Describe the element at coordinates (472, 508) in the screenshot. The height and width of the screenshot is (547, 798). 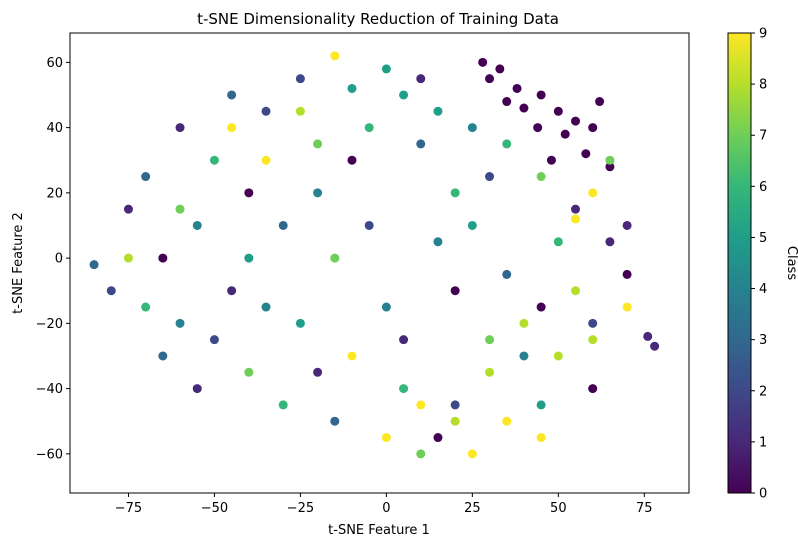
I see `x-tick-label: 25` at that location.